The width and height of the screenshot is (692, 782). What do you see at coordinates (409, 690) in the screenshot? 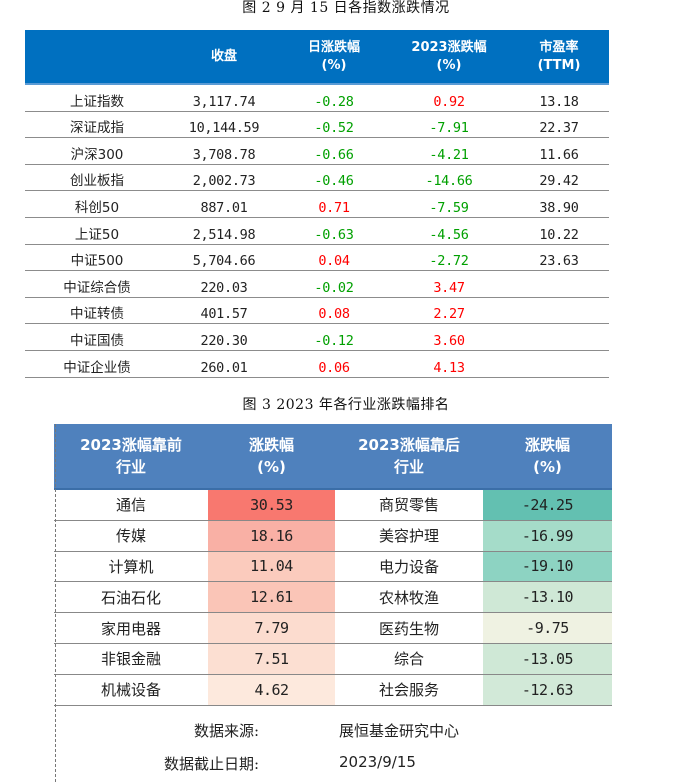
I see `bottom-industry: 社会服务` at bounding box center [409, 690].